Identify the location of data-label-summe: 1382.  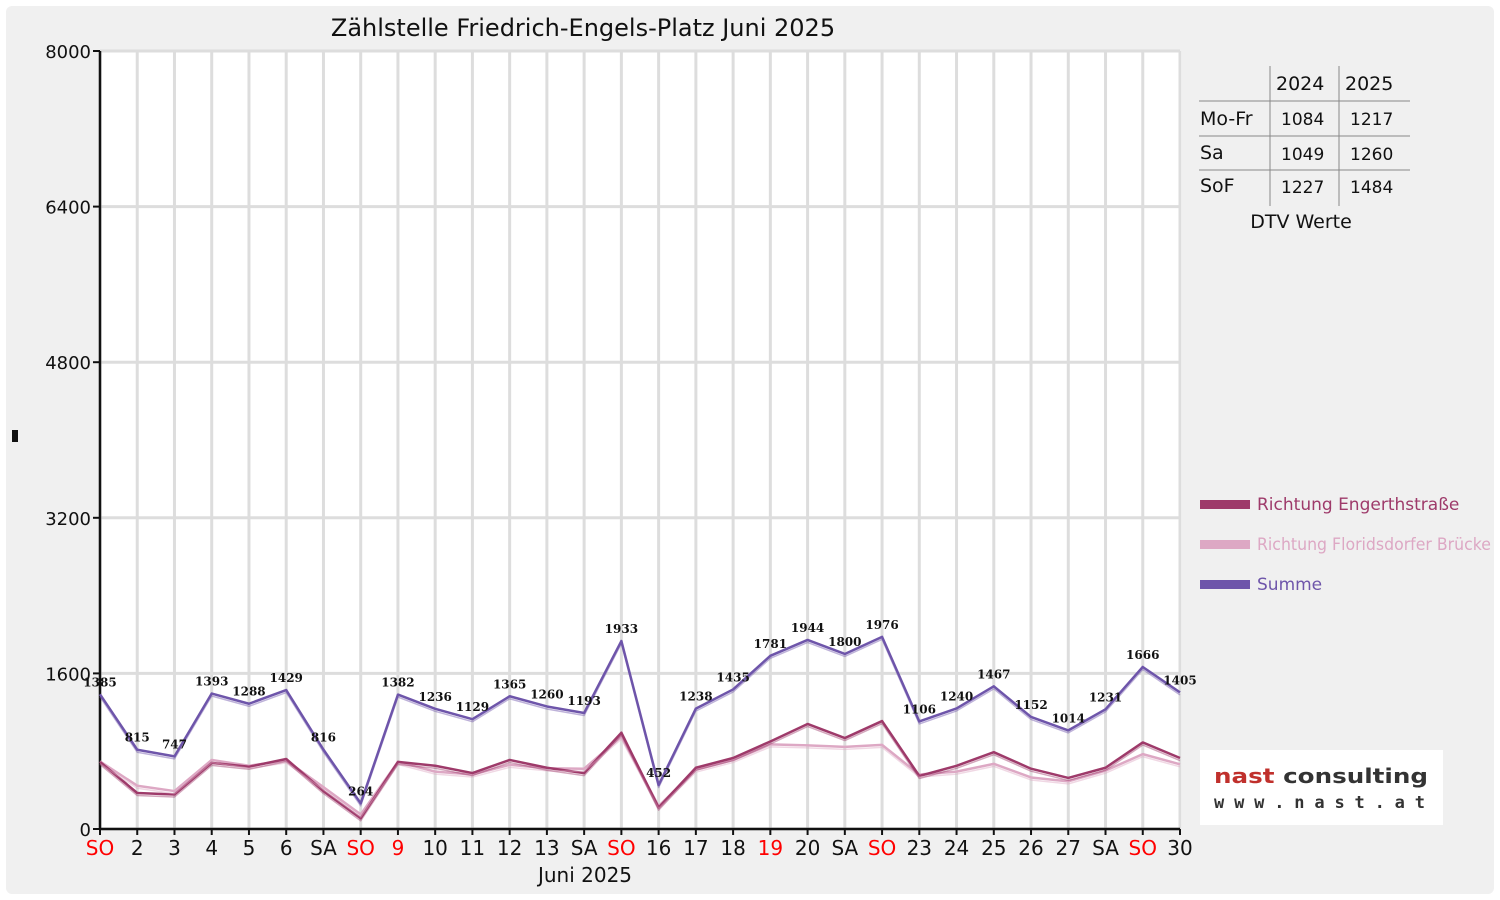
(397, 683).